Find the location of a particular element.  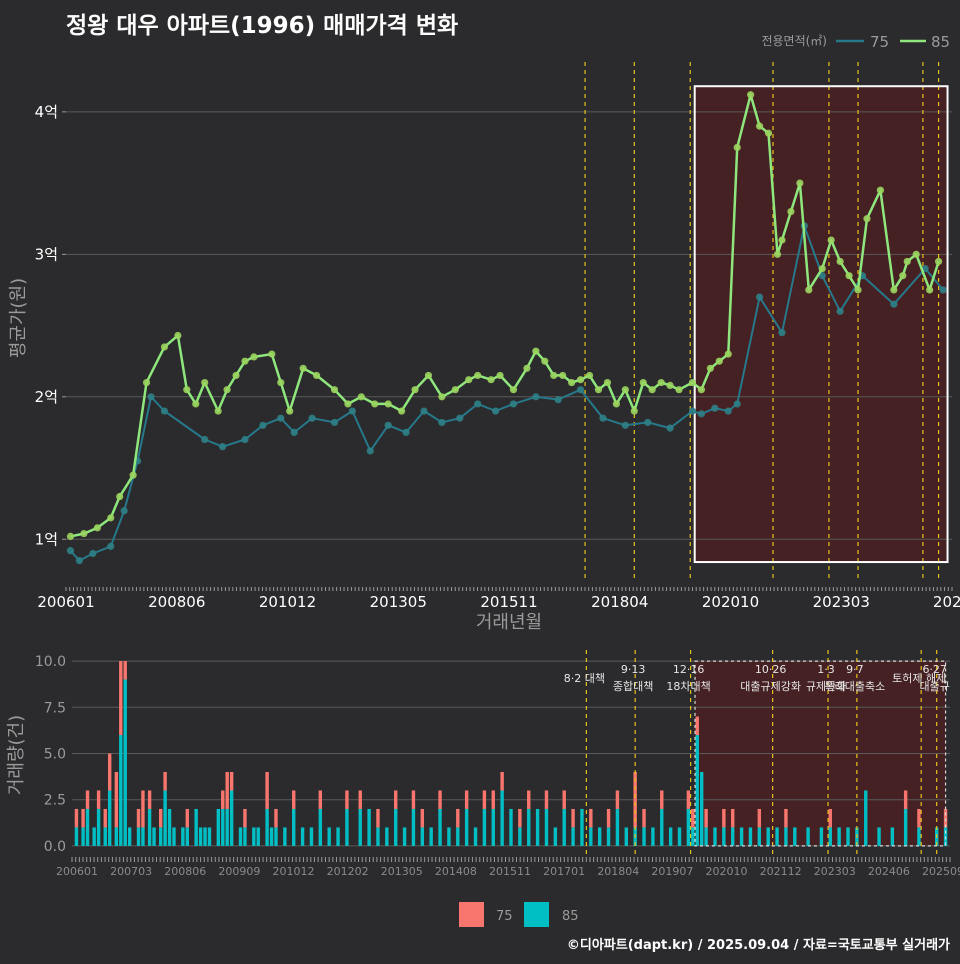

volume-xtick-label-7: 201408 is located at coordinates (456, 871).